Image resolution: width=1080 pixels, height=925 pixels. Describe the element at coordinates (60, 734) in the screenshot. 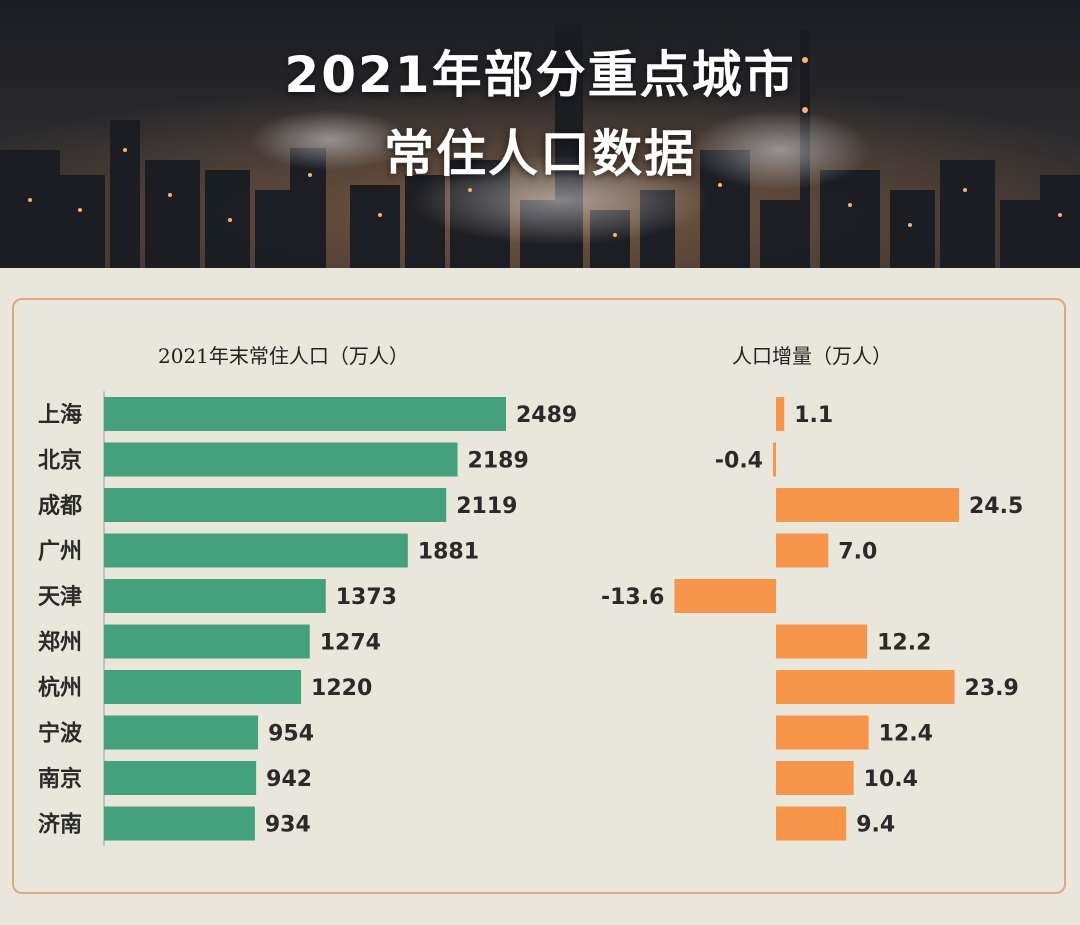

I see `category-label: 宁波` at that location.